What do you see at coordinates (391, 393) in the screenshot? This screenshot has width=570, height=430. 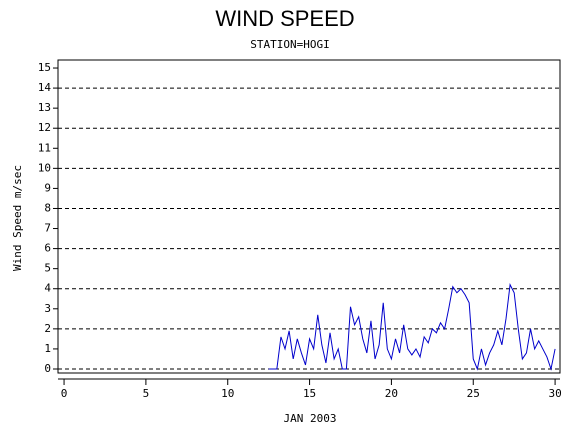 I see `x-tick-label: 20` at bounding box center [391, 393].